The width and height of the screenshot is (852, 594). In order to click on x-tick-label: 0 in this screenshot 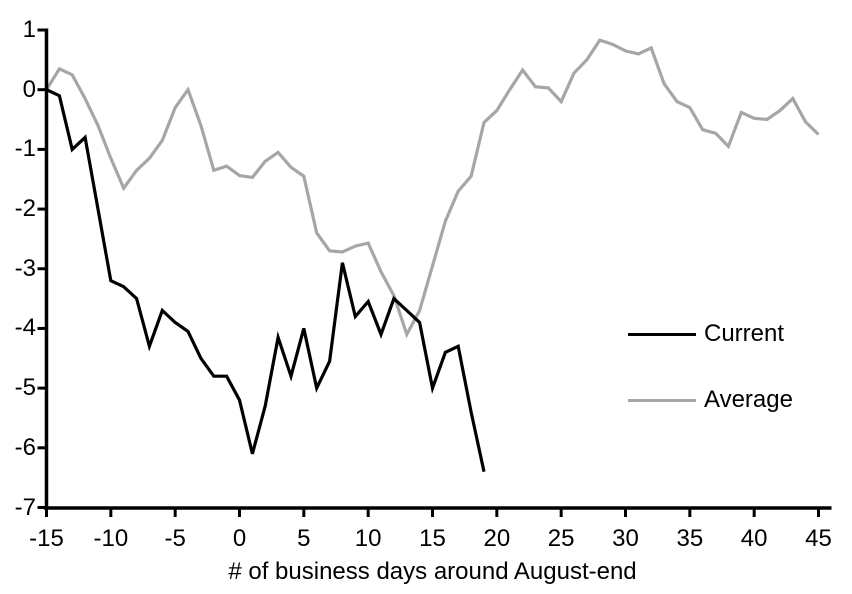, I will do `click(239, 538)`.